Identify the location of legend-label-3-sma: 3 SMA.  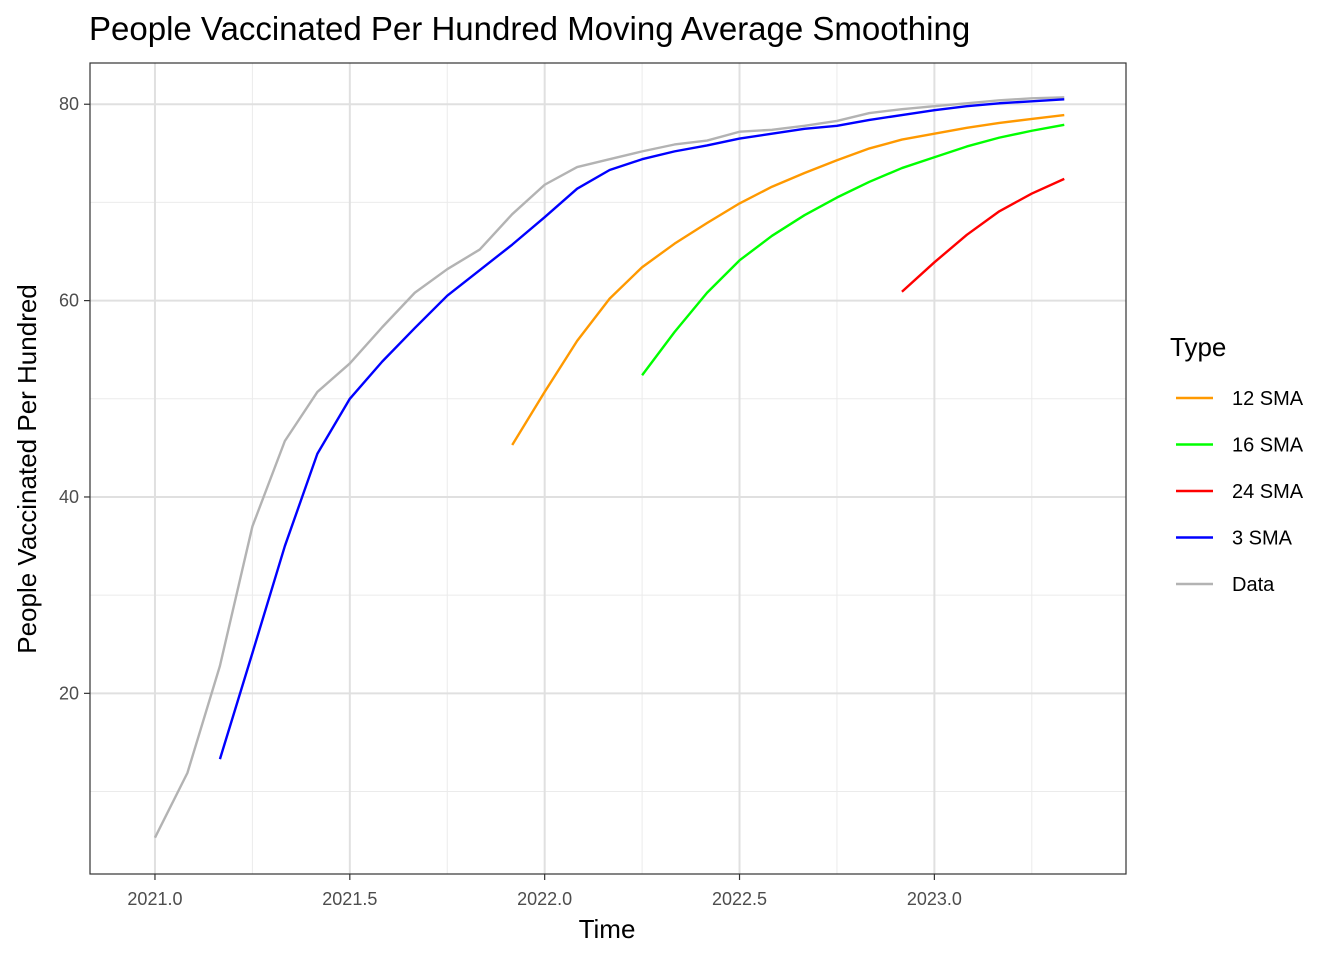
(1262, 539).